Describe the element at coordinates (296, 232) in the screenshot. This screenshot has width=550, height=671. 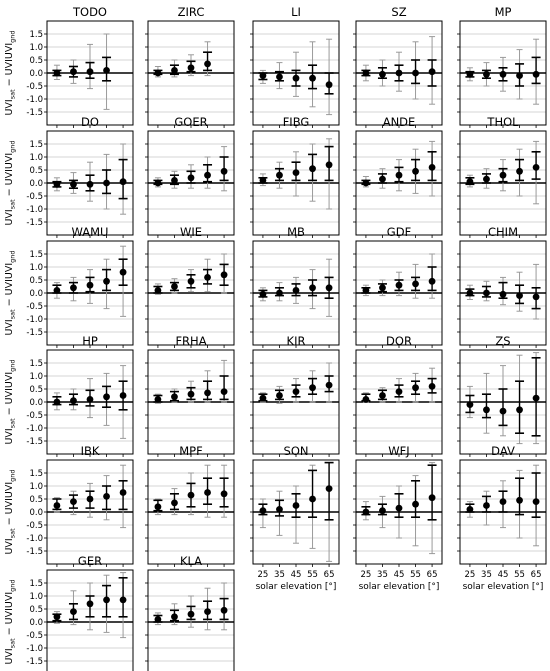
I see `panel-title: MB` at that location.